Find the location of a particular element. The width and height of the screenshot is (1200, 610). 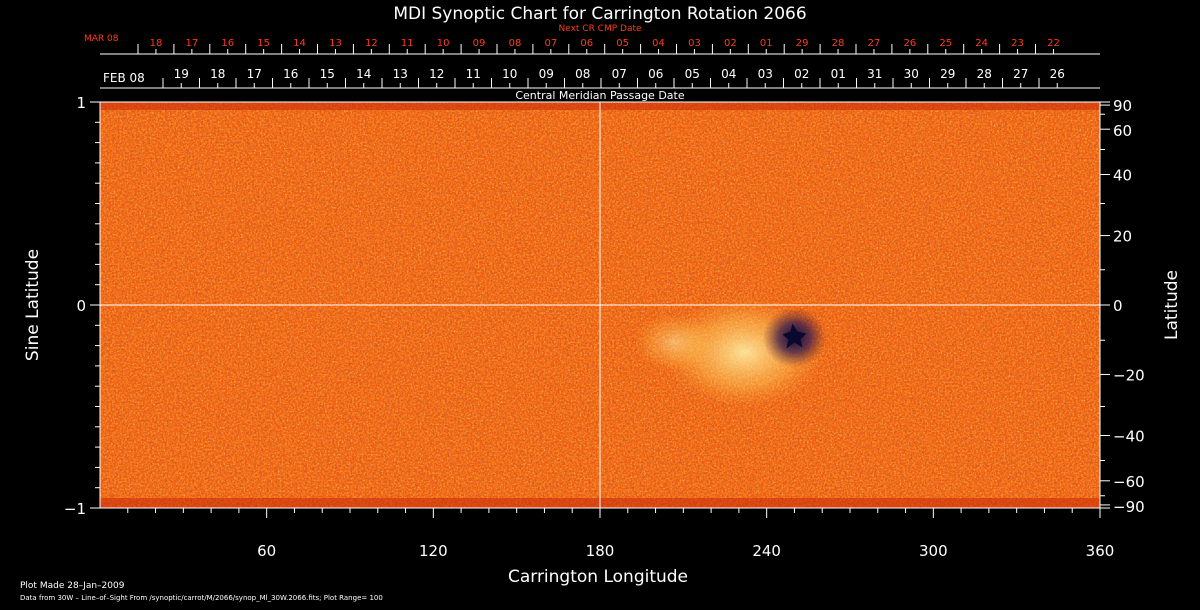

y-right-tick-label: 90 is located at coordinates (1122, 106).